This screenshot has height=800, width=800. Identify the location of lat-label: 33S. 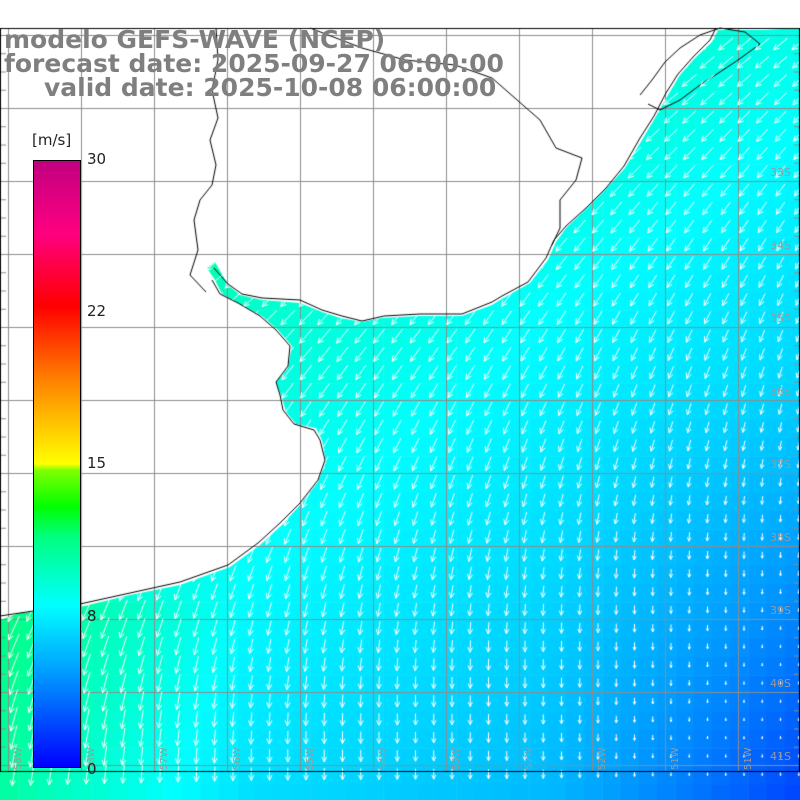
(780, 172).